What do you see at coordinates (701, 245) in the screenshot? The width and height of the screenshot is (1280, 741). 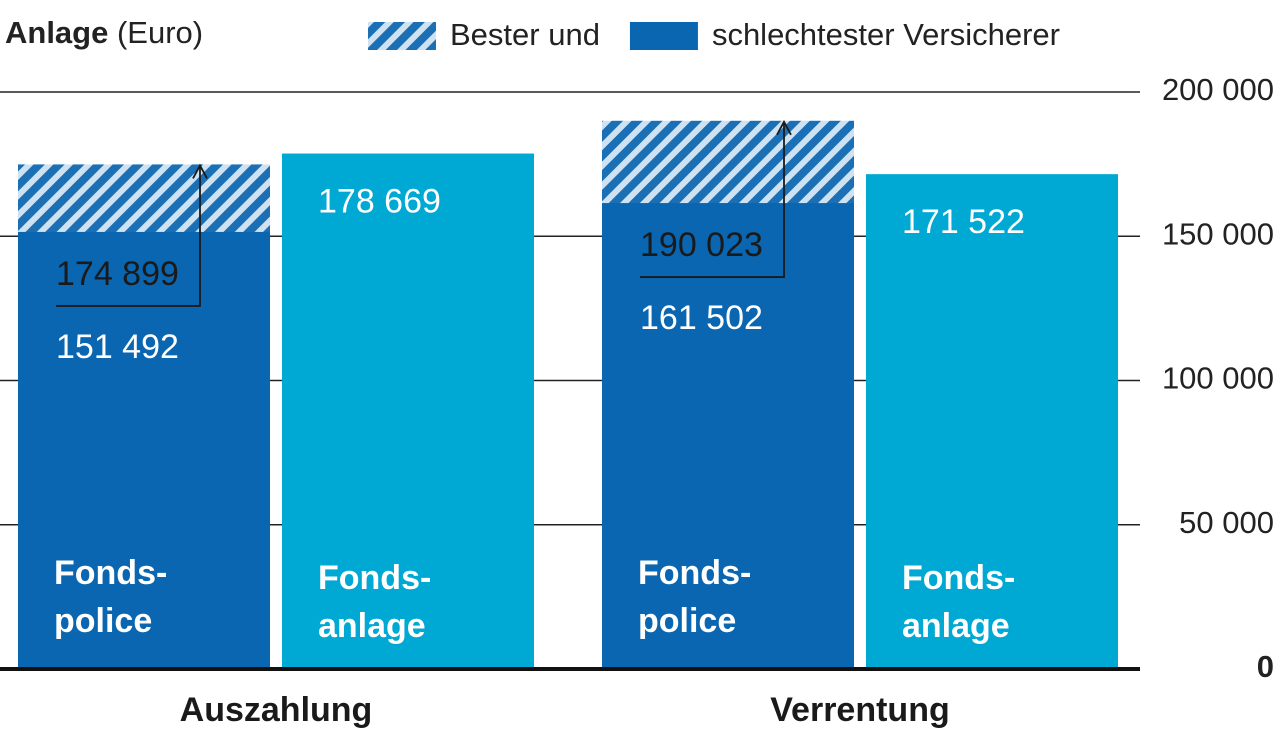 I see `value-label: 190 023` at bounding box center [701, 245].